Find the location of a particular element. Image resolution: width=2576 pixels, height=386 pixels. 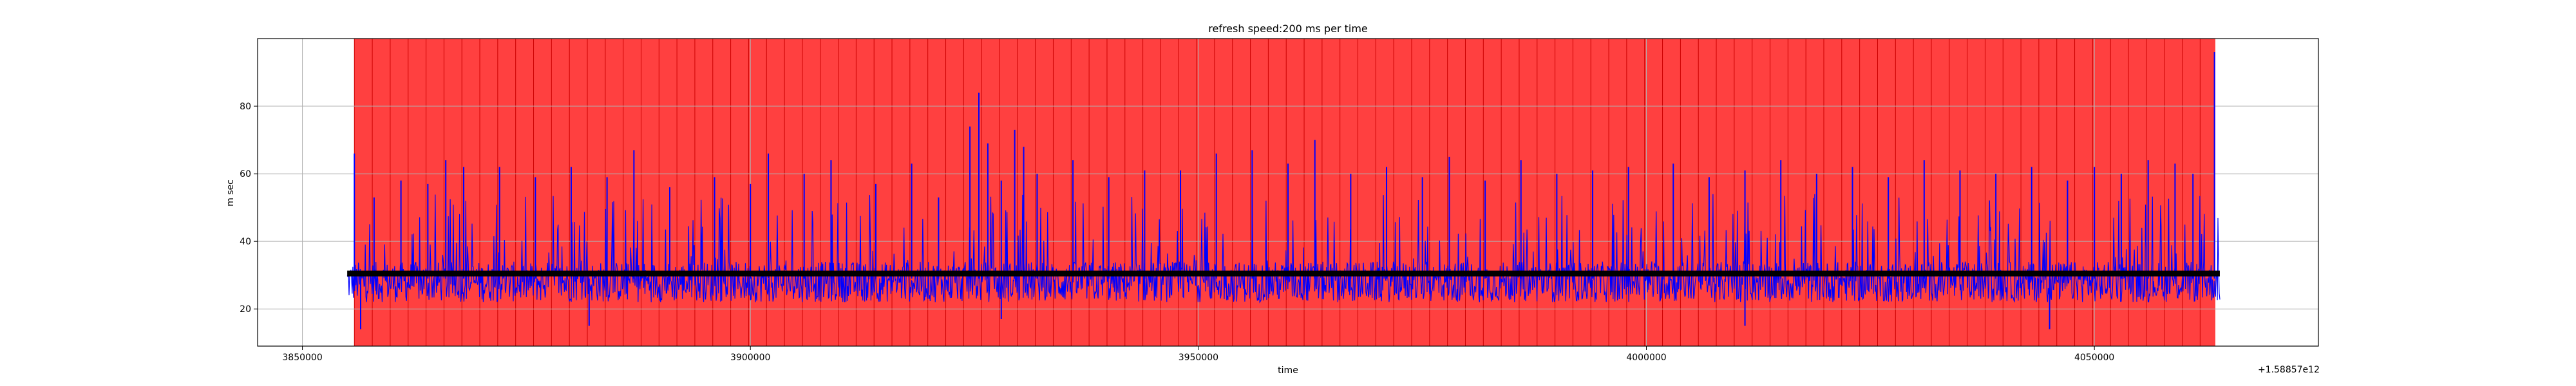

y-axis-label: m sec is located at coordinates (231, 193).